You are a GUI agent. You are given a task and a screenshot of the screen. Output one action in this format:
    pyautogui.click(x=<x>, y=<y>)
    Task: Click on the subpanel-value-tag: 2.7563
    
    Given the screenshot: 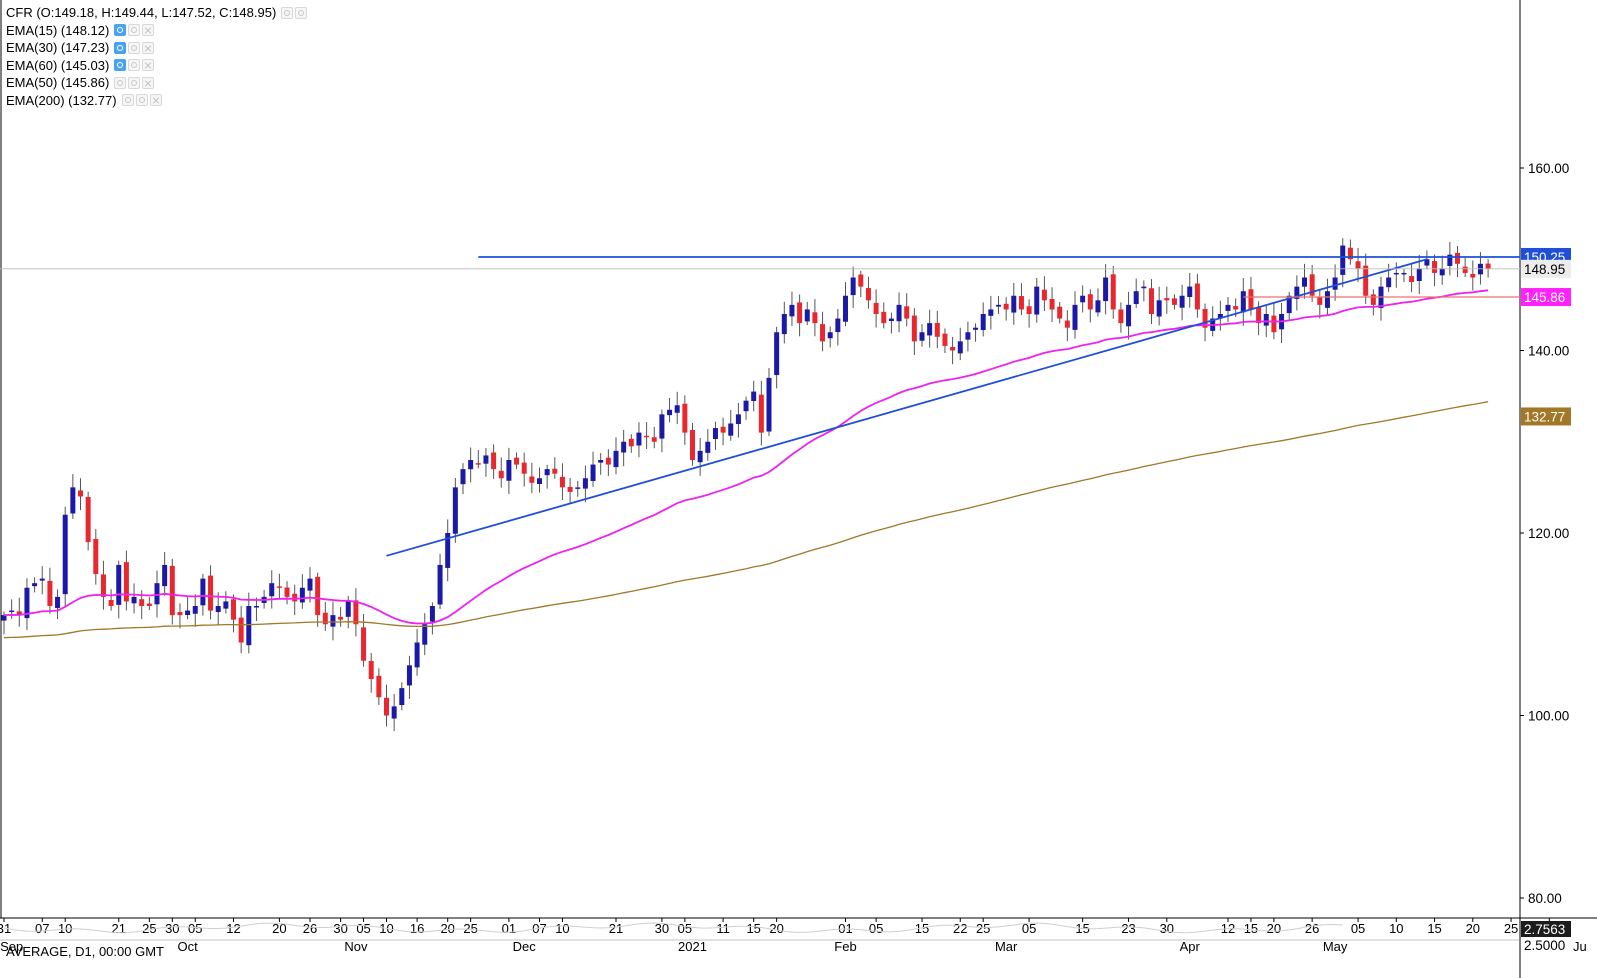 What is the action you would take?
    pyautogui.click(x=1544, y=929)
    